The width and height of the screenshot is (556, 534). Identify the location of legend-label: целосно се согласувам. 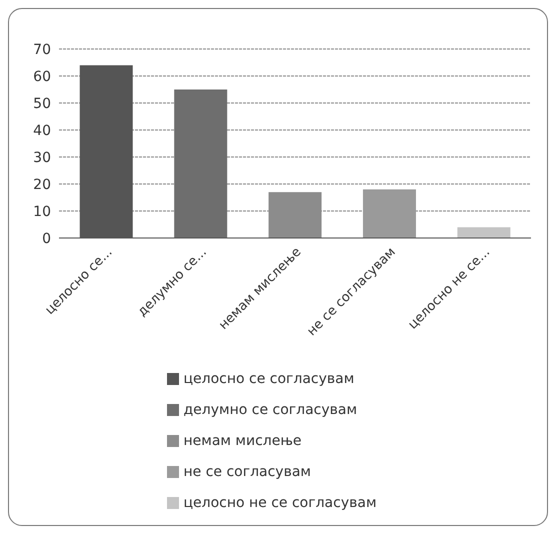
(268, 379).